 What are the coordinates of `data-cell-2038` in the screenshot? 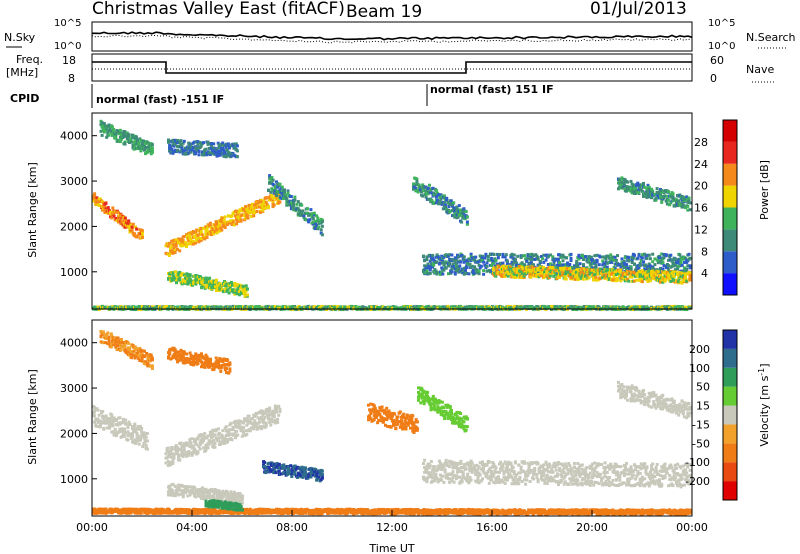 It's located at (649, 255).